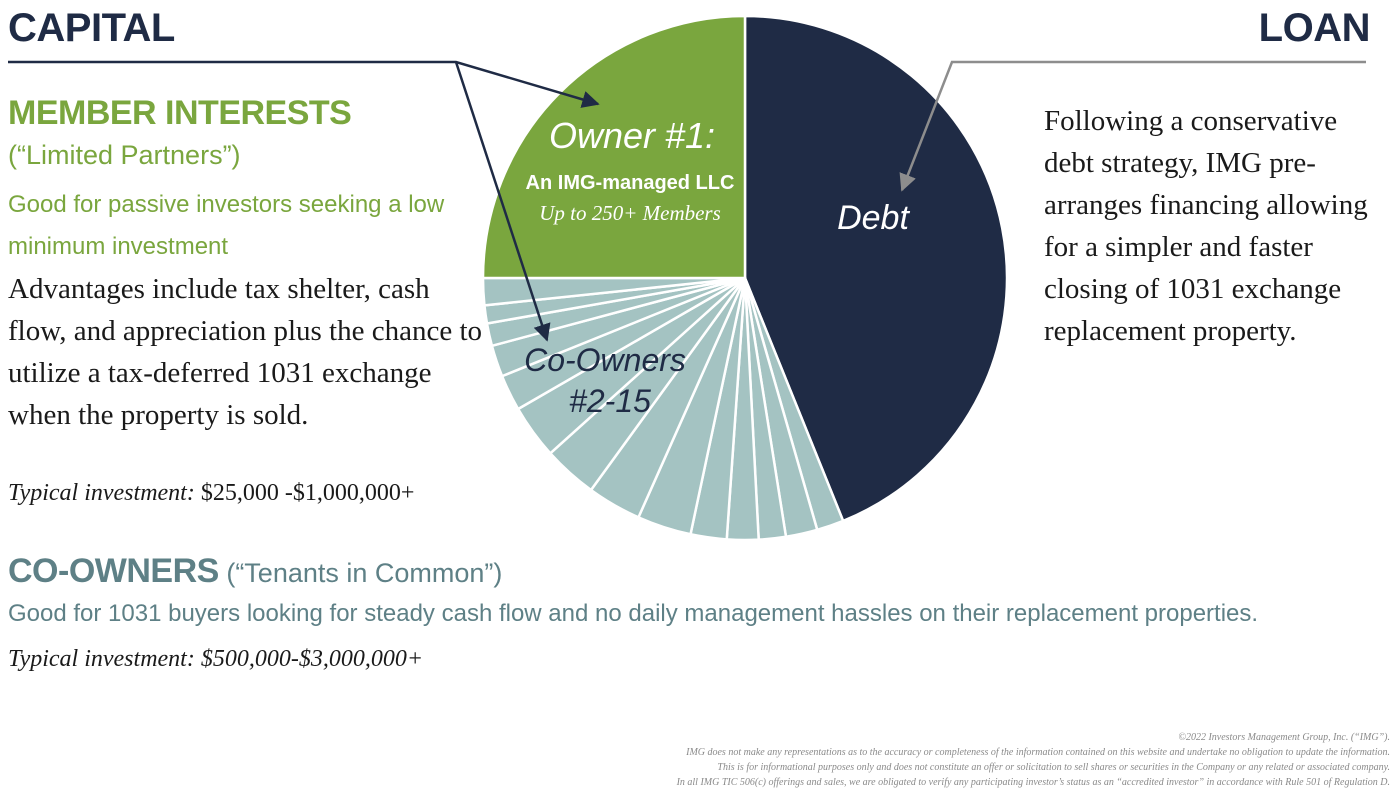 The width and height of the screenshot is (1400, 806). Describe the element at coordinates (876, 268) in the screenshot. I see `debt-slice` at that location.